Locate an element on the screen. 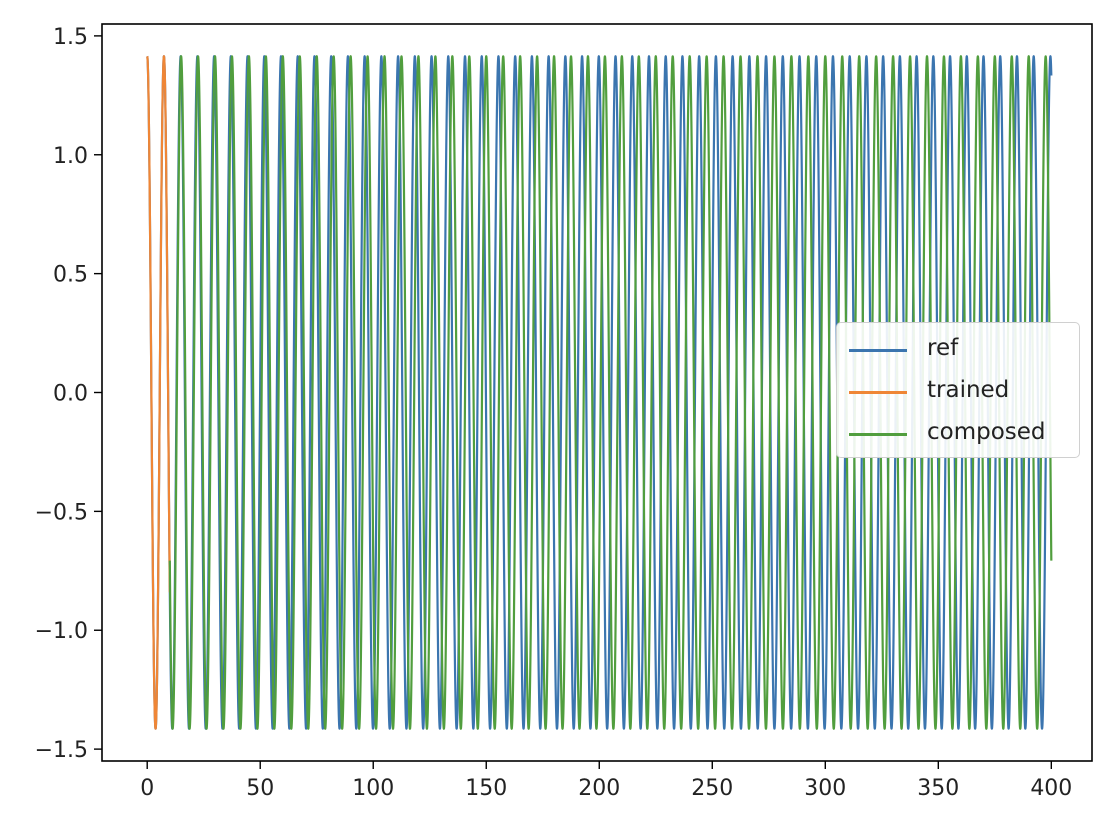  x-tick-label: 250 is located at coordinates (712, 788).